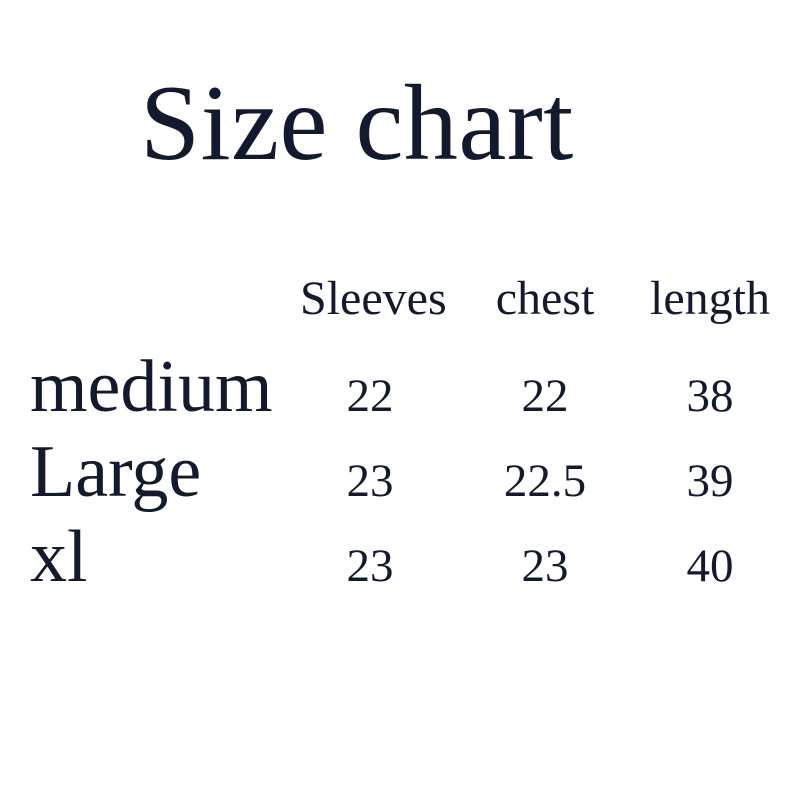  Describe the element at coordinates (545, 298) in the screenshot. I see `column-header-chest: chest` at that location.